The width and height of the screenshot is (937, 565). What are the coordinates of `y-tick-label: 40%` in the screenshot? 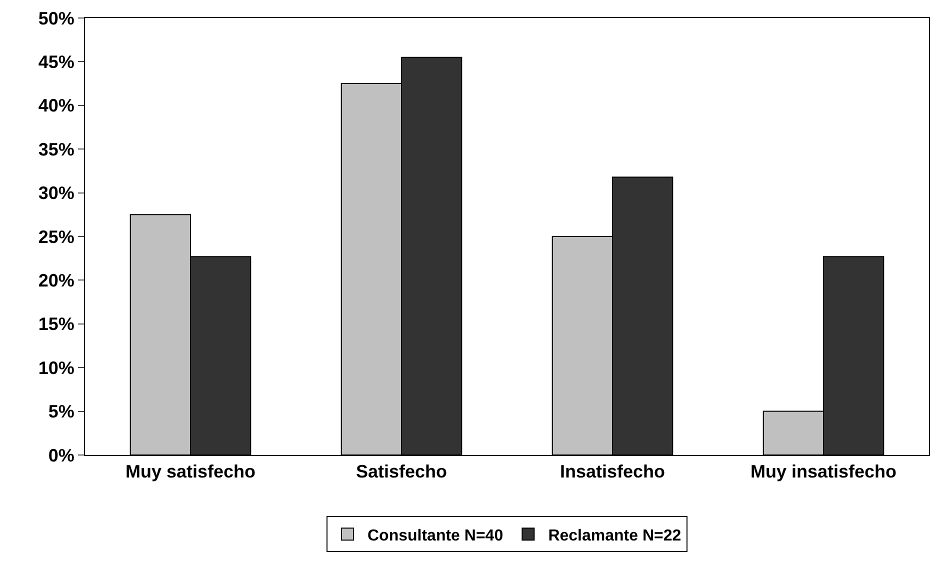 It's located at (56, 106).